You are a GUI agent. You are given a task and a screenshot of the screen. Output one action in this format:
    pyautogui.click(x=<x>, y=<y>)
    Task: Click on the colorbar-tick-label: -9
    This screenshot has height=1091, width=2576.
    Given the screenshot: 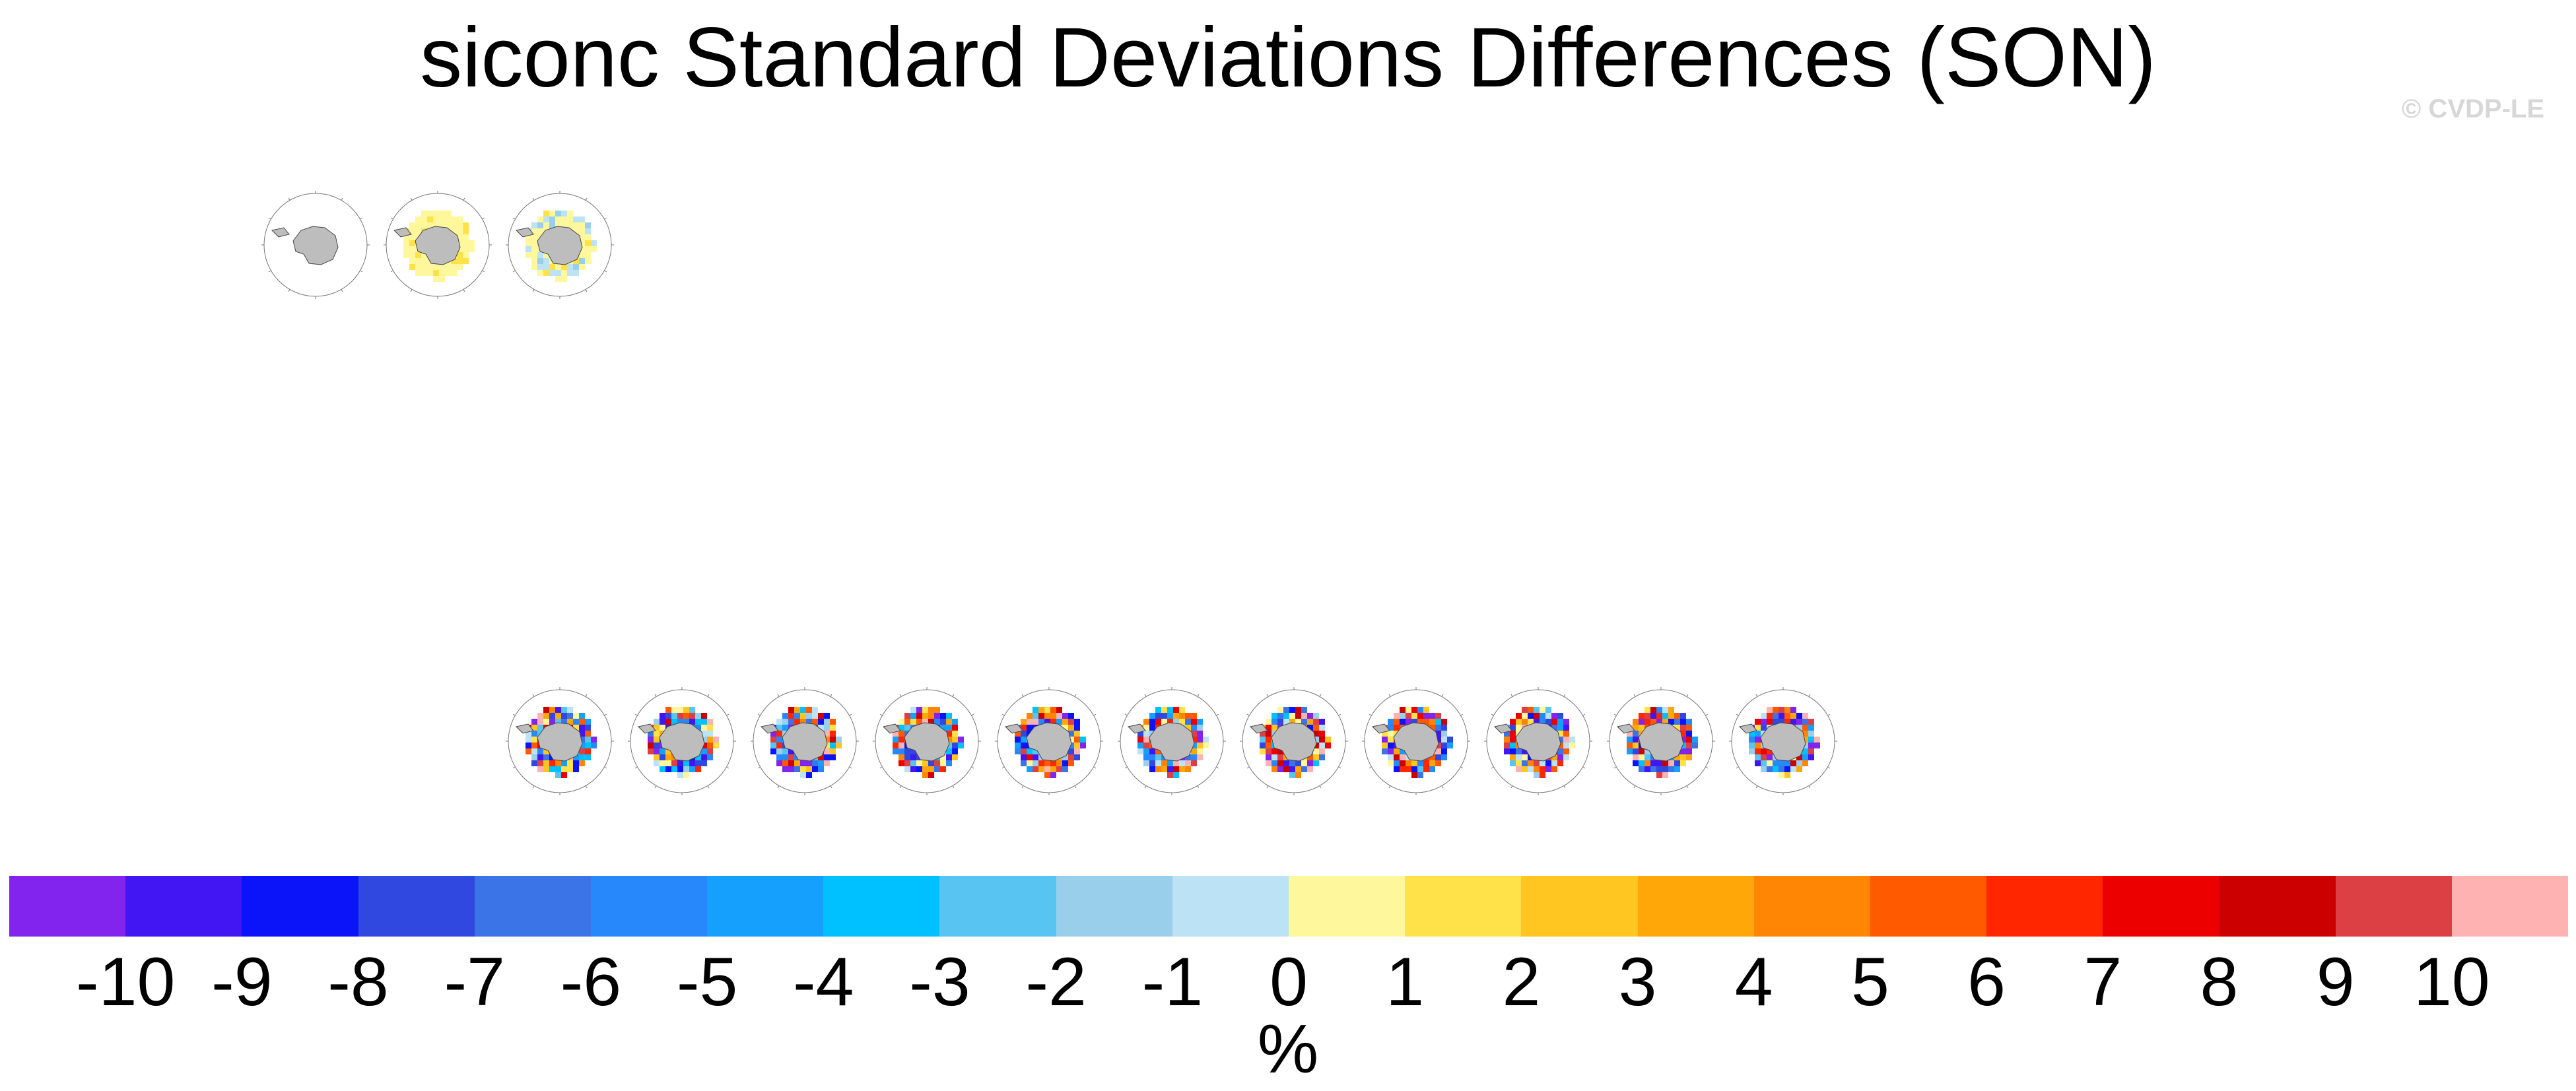 What is the action you would take?
    pyautogui.click(x=242, y=982)
    